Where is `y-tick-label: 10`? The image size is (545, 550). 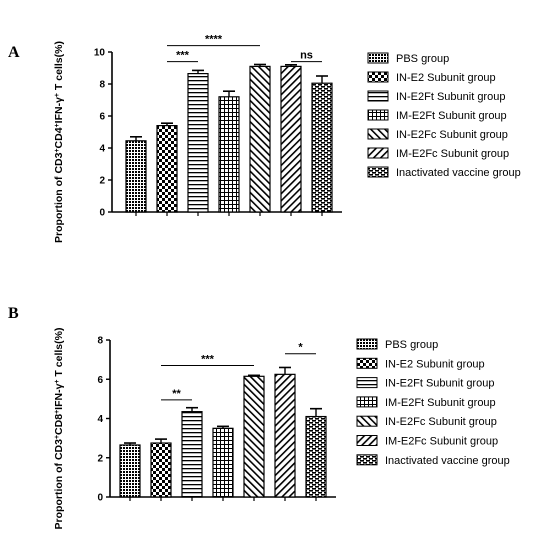
y-tick-label: 10 is located at coordinates (100, 53).